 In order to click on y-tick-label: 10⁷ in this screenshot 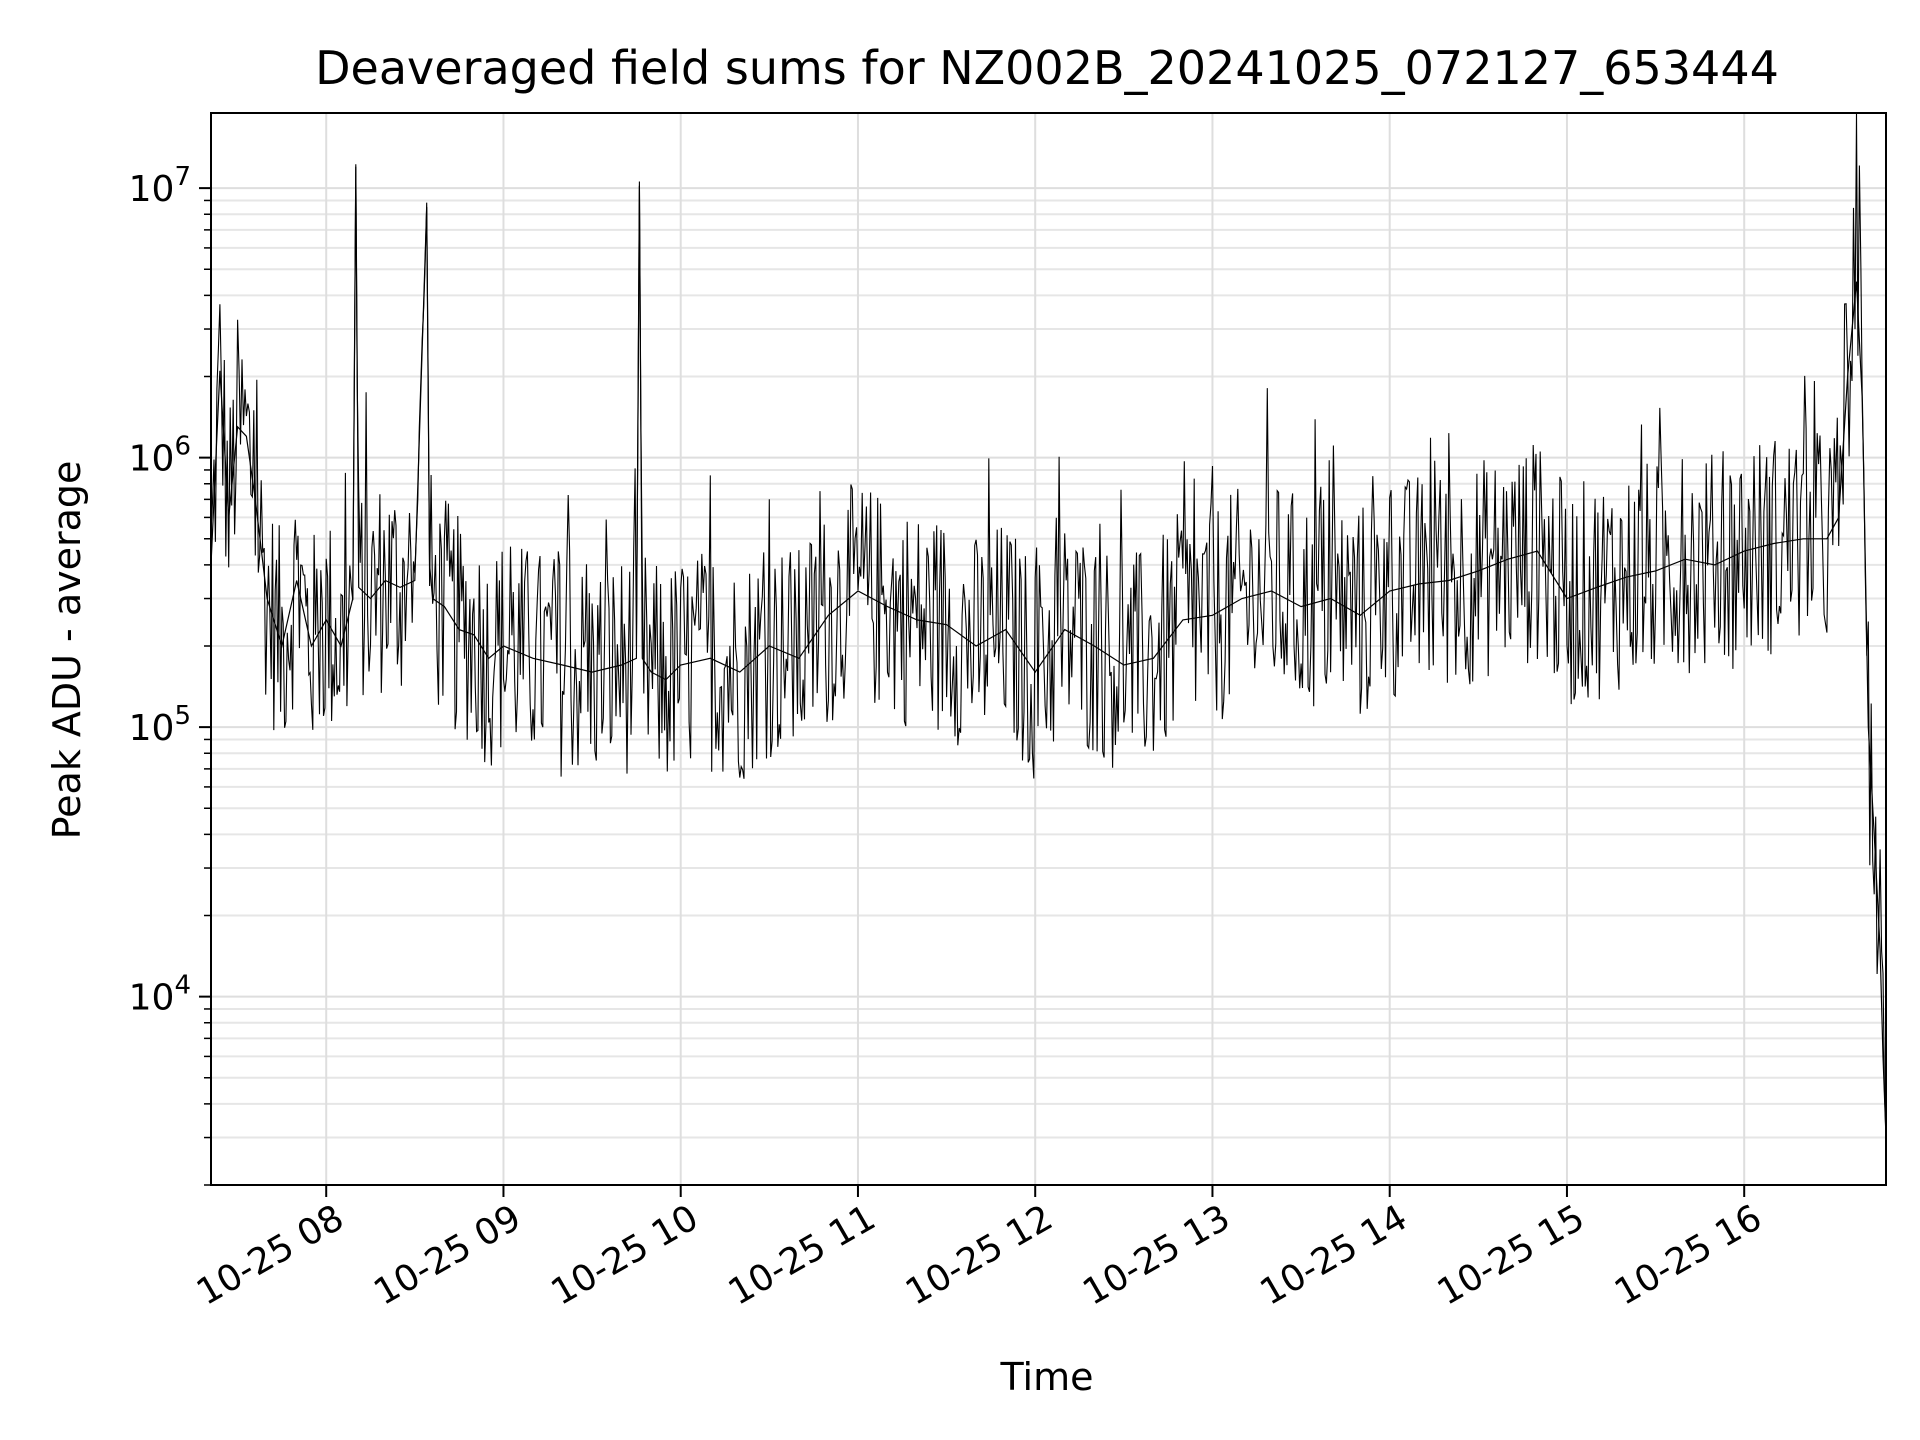, I will do `click(160, 186)`.